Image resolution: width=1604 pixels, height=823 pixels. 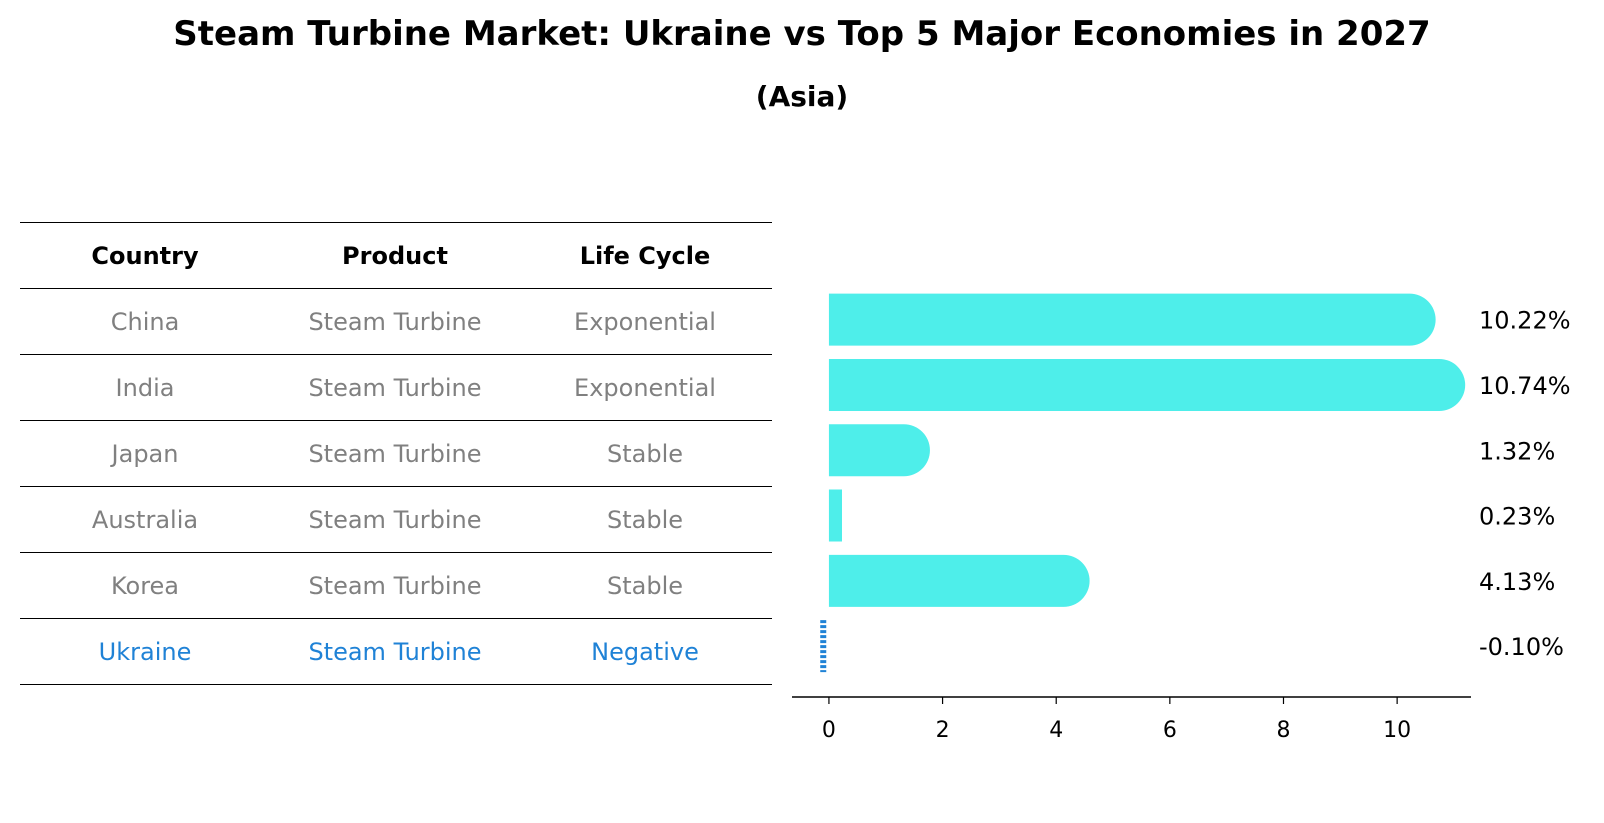 What do you see at coordinates (1056, 730) in the screenshot?
I see `x-tick-label: 4` at bounding box center [1056, 730].